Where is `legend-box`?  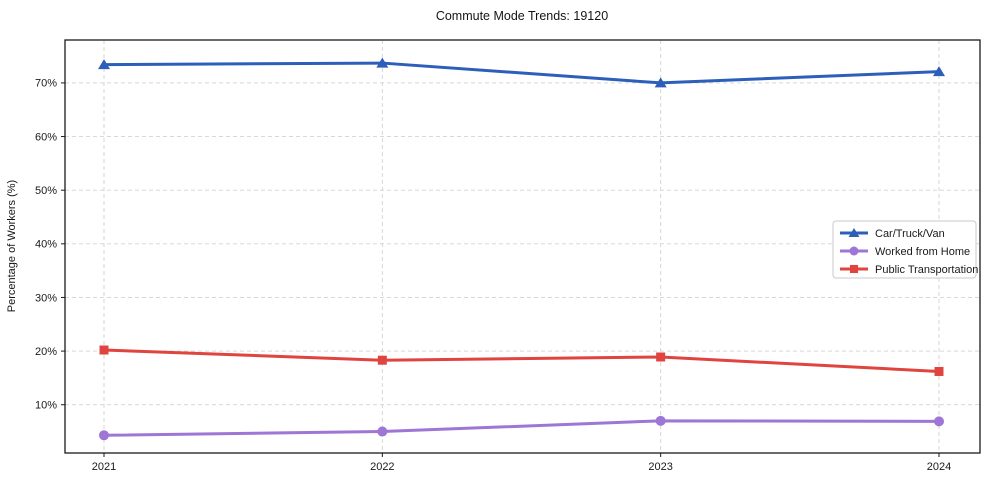
legend-box is located at coordinates (904, 249).